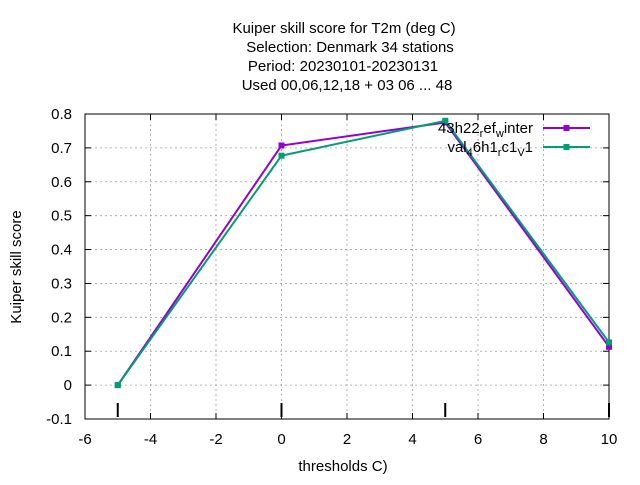 The width and height of the screenshot is (640, 485). Describe the element at coordinates (84, 439) in the screenshot. I see `x-tick-label: -6` at that location.